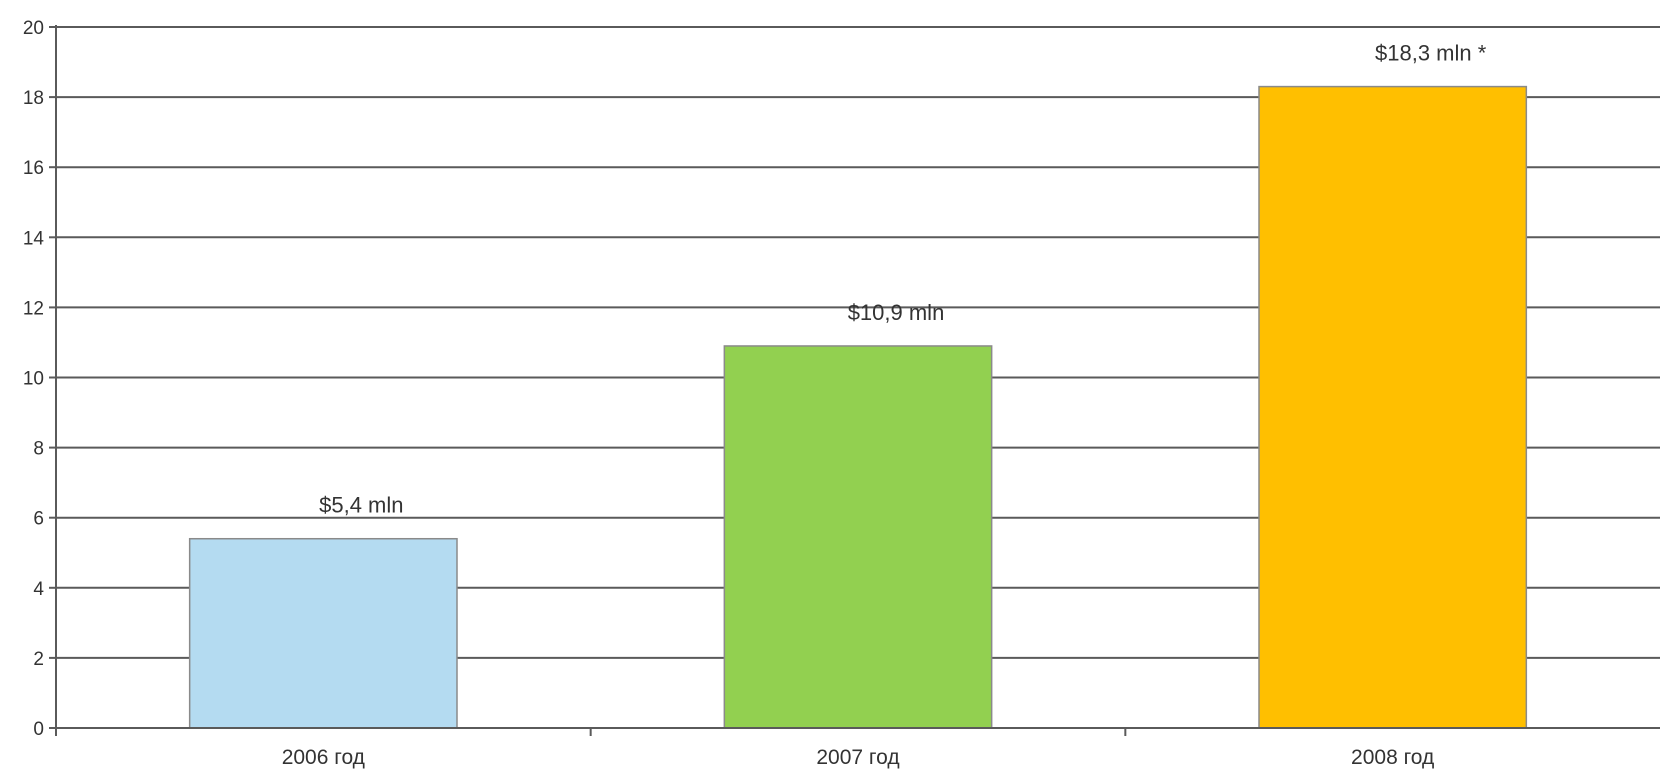  I want to click on y-tick-label-18: 18, so click(33, 98).